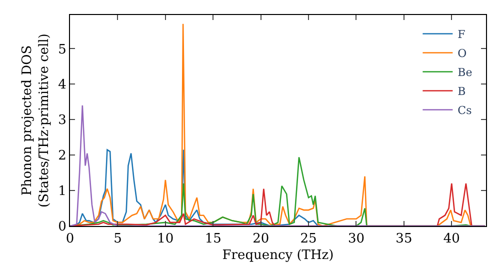 The width and height of the screenshot is (500, 280). What do you see at coordinates (462, 91) in the screenshot?
I see `legend-label: B` at bounding box center [462, 91].